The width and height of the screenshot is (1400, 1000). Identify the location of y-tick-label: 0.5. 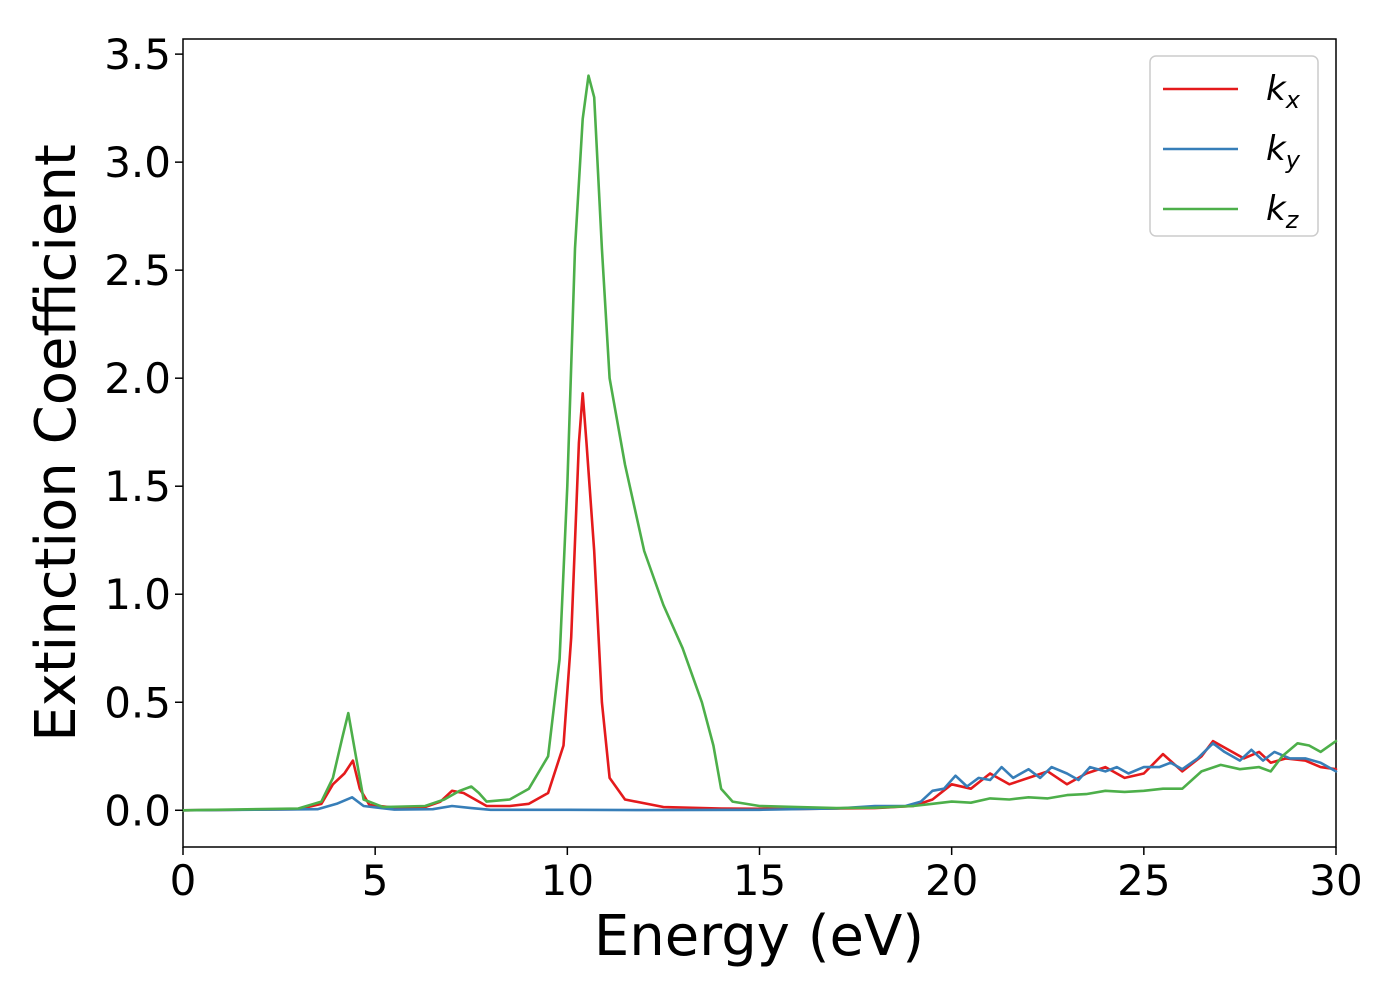
(137, 702).